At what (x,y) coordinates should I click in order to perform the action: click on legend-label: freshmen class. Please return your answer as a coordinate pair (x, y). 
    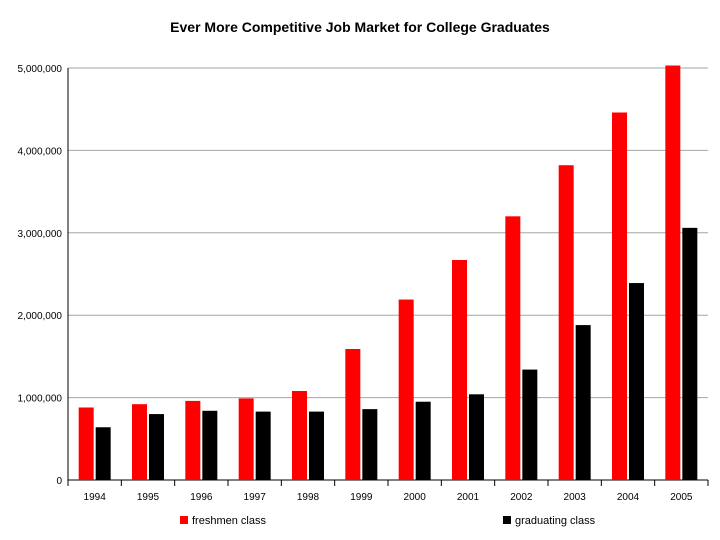
    Looking at the image, I should click on (229, 521).